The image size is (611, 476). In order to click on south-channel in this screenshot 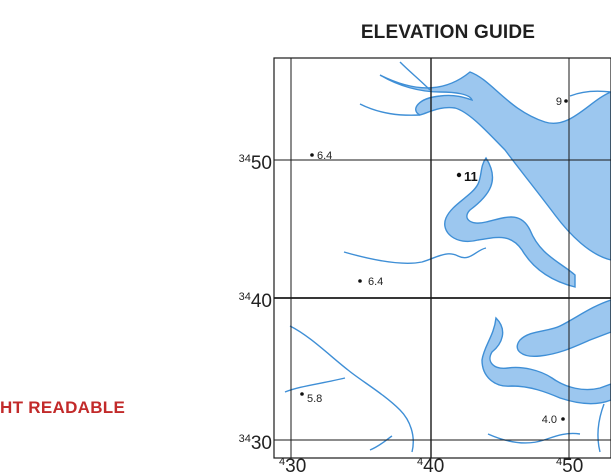, I will do `click(546, 360)`.